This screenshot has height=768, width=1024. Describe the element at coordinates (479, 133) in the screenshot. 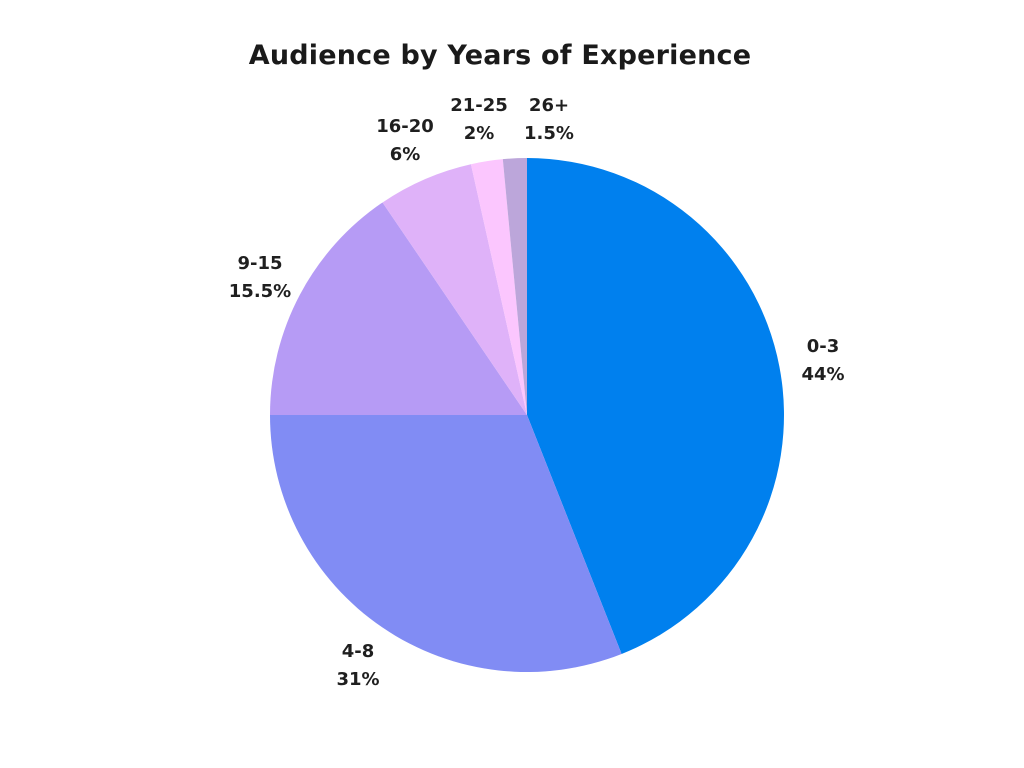

I see `slice-value-label: 2%` at that location.